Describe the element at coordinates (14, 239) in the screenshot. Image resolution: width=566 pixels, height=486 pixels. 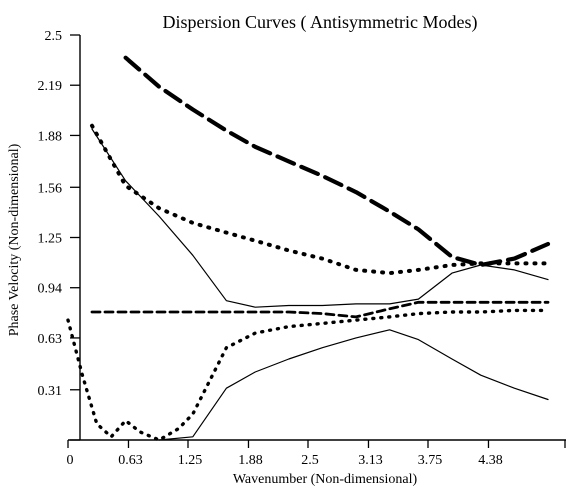
I see `y-axis-label: Phase Velocity (Non-dimensional)` at that location.